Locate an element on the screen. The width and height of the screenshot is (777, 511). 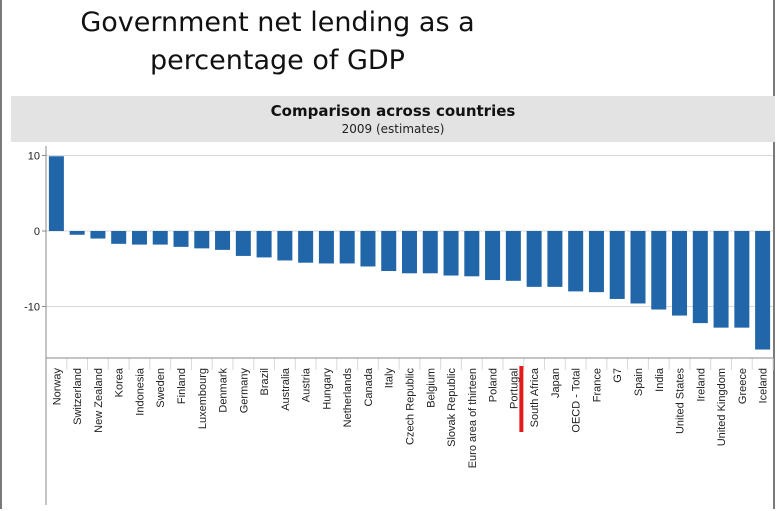
x-tick-label: Luxembourg is located at coordinates (203, 398).